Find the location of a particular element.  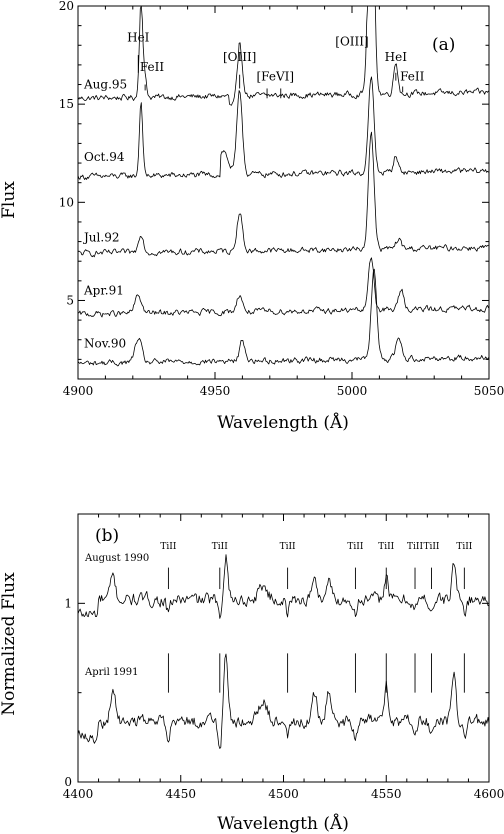

panel-a-label: (a) is located at coordinates (443, 45).